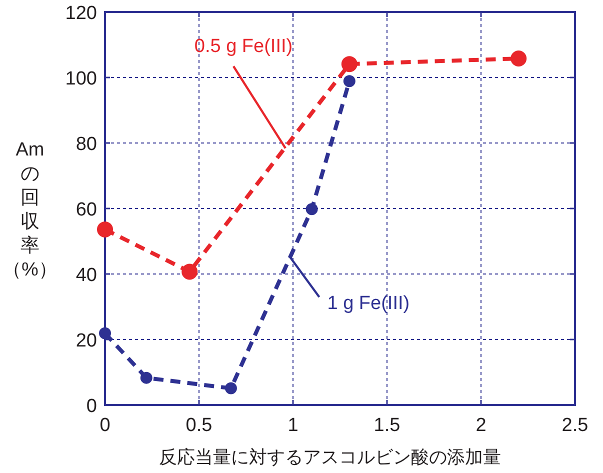  What do you see at coordinates (105, 425) in the screenshot?
I see `x-tick-label: 0` at bounding box center [105, 425].